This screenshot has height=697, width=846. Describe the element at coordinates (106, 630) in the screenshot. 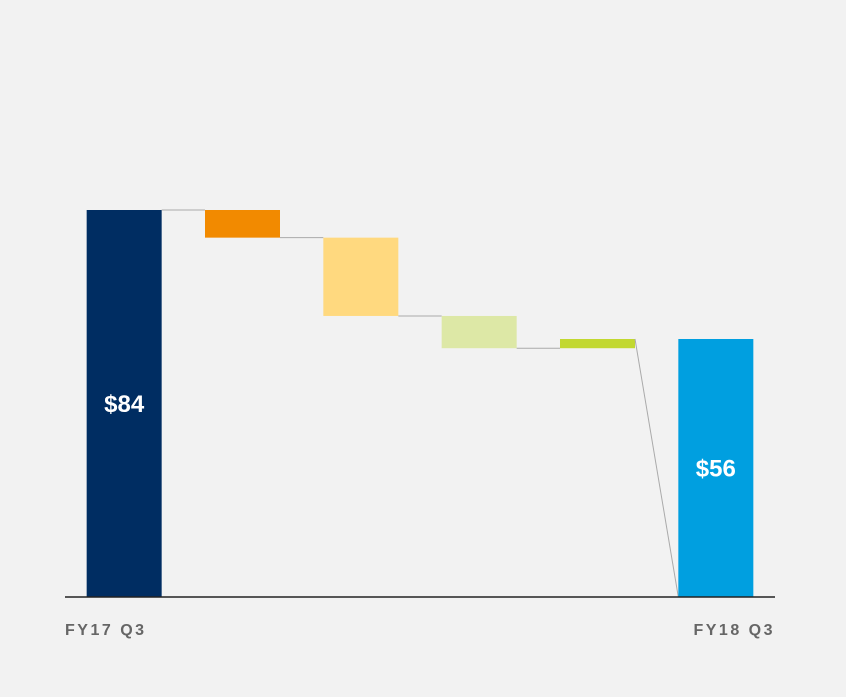

I see `x-tick-label: FY17 Q3` at that location.